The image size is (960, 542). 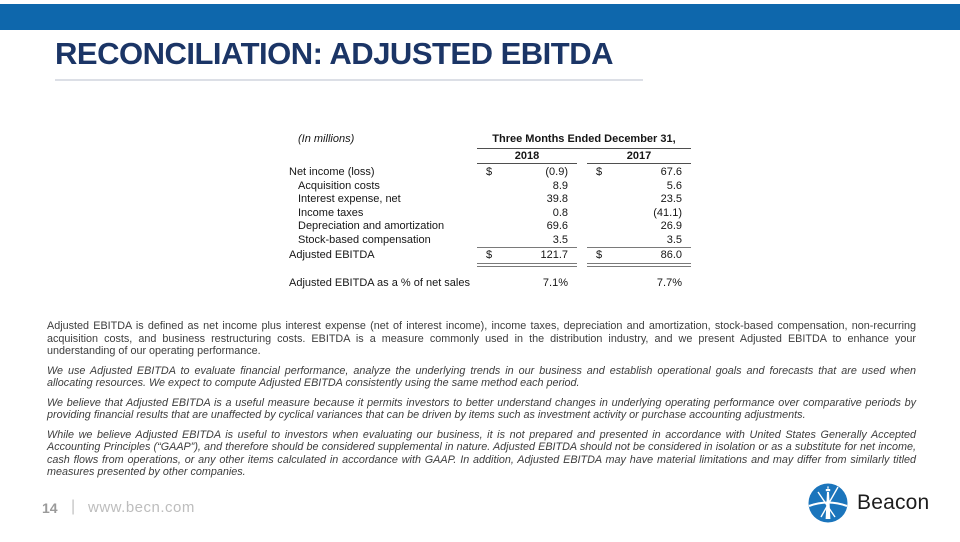 I want to click on table-row: Acquisition costs 8.9 5.6, so click(x=490, y=185).